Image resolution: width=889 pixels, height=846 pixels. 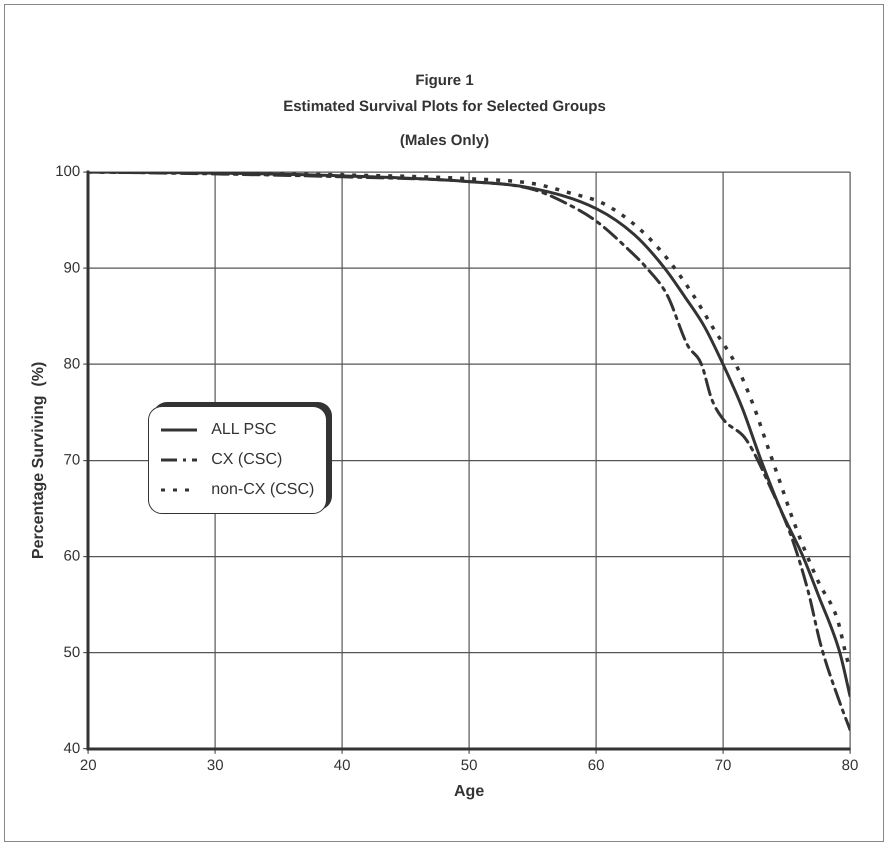 What do you see at coordinates (72, 363) in the screenshot?
I see `y-tick-label: 80` at bounding box center [72, 363].